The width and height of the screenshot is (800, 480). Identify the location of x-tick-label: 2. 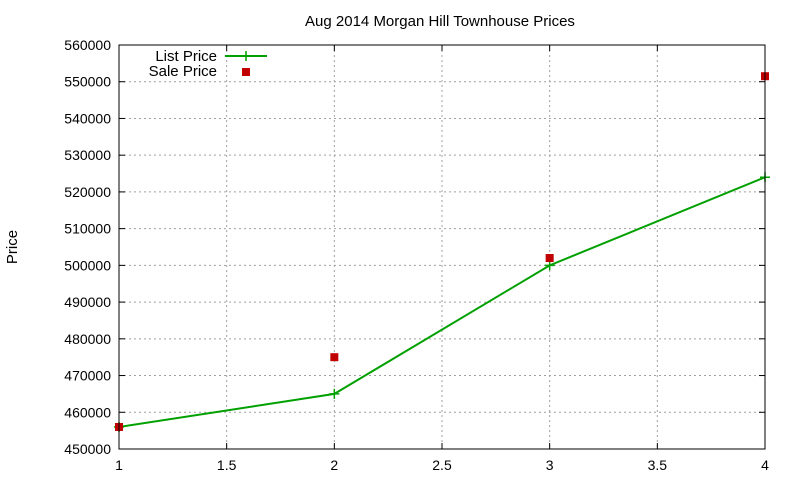
(334, 465).